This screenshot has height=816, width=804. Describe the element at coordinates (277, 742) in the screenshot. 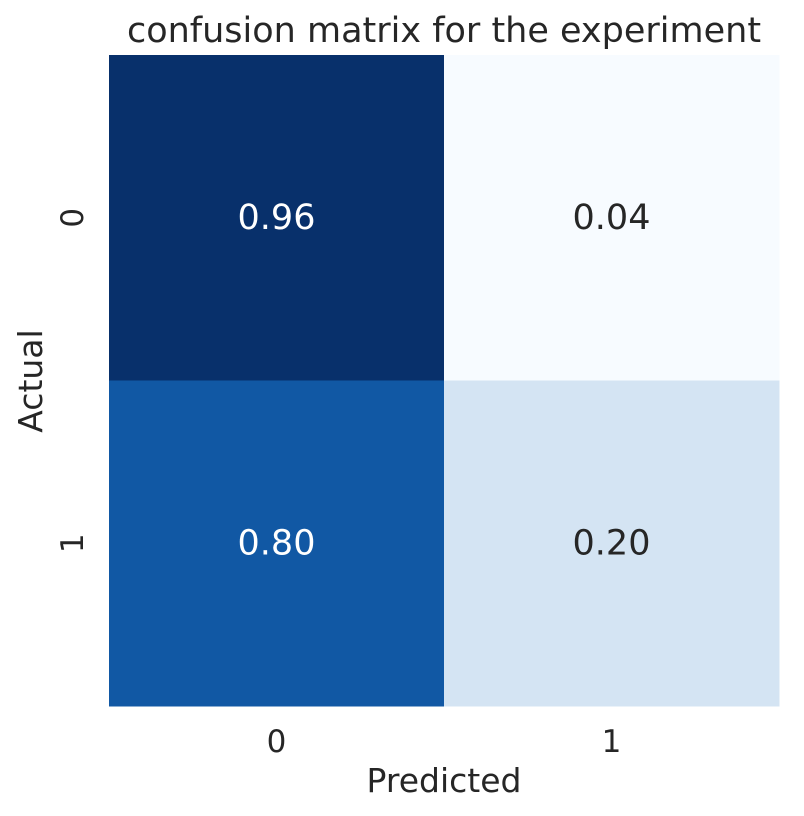

I see `x-tick-label: 0` at that location.